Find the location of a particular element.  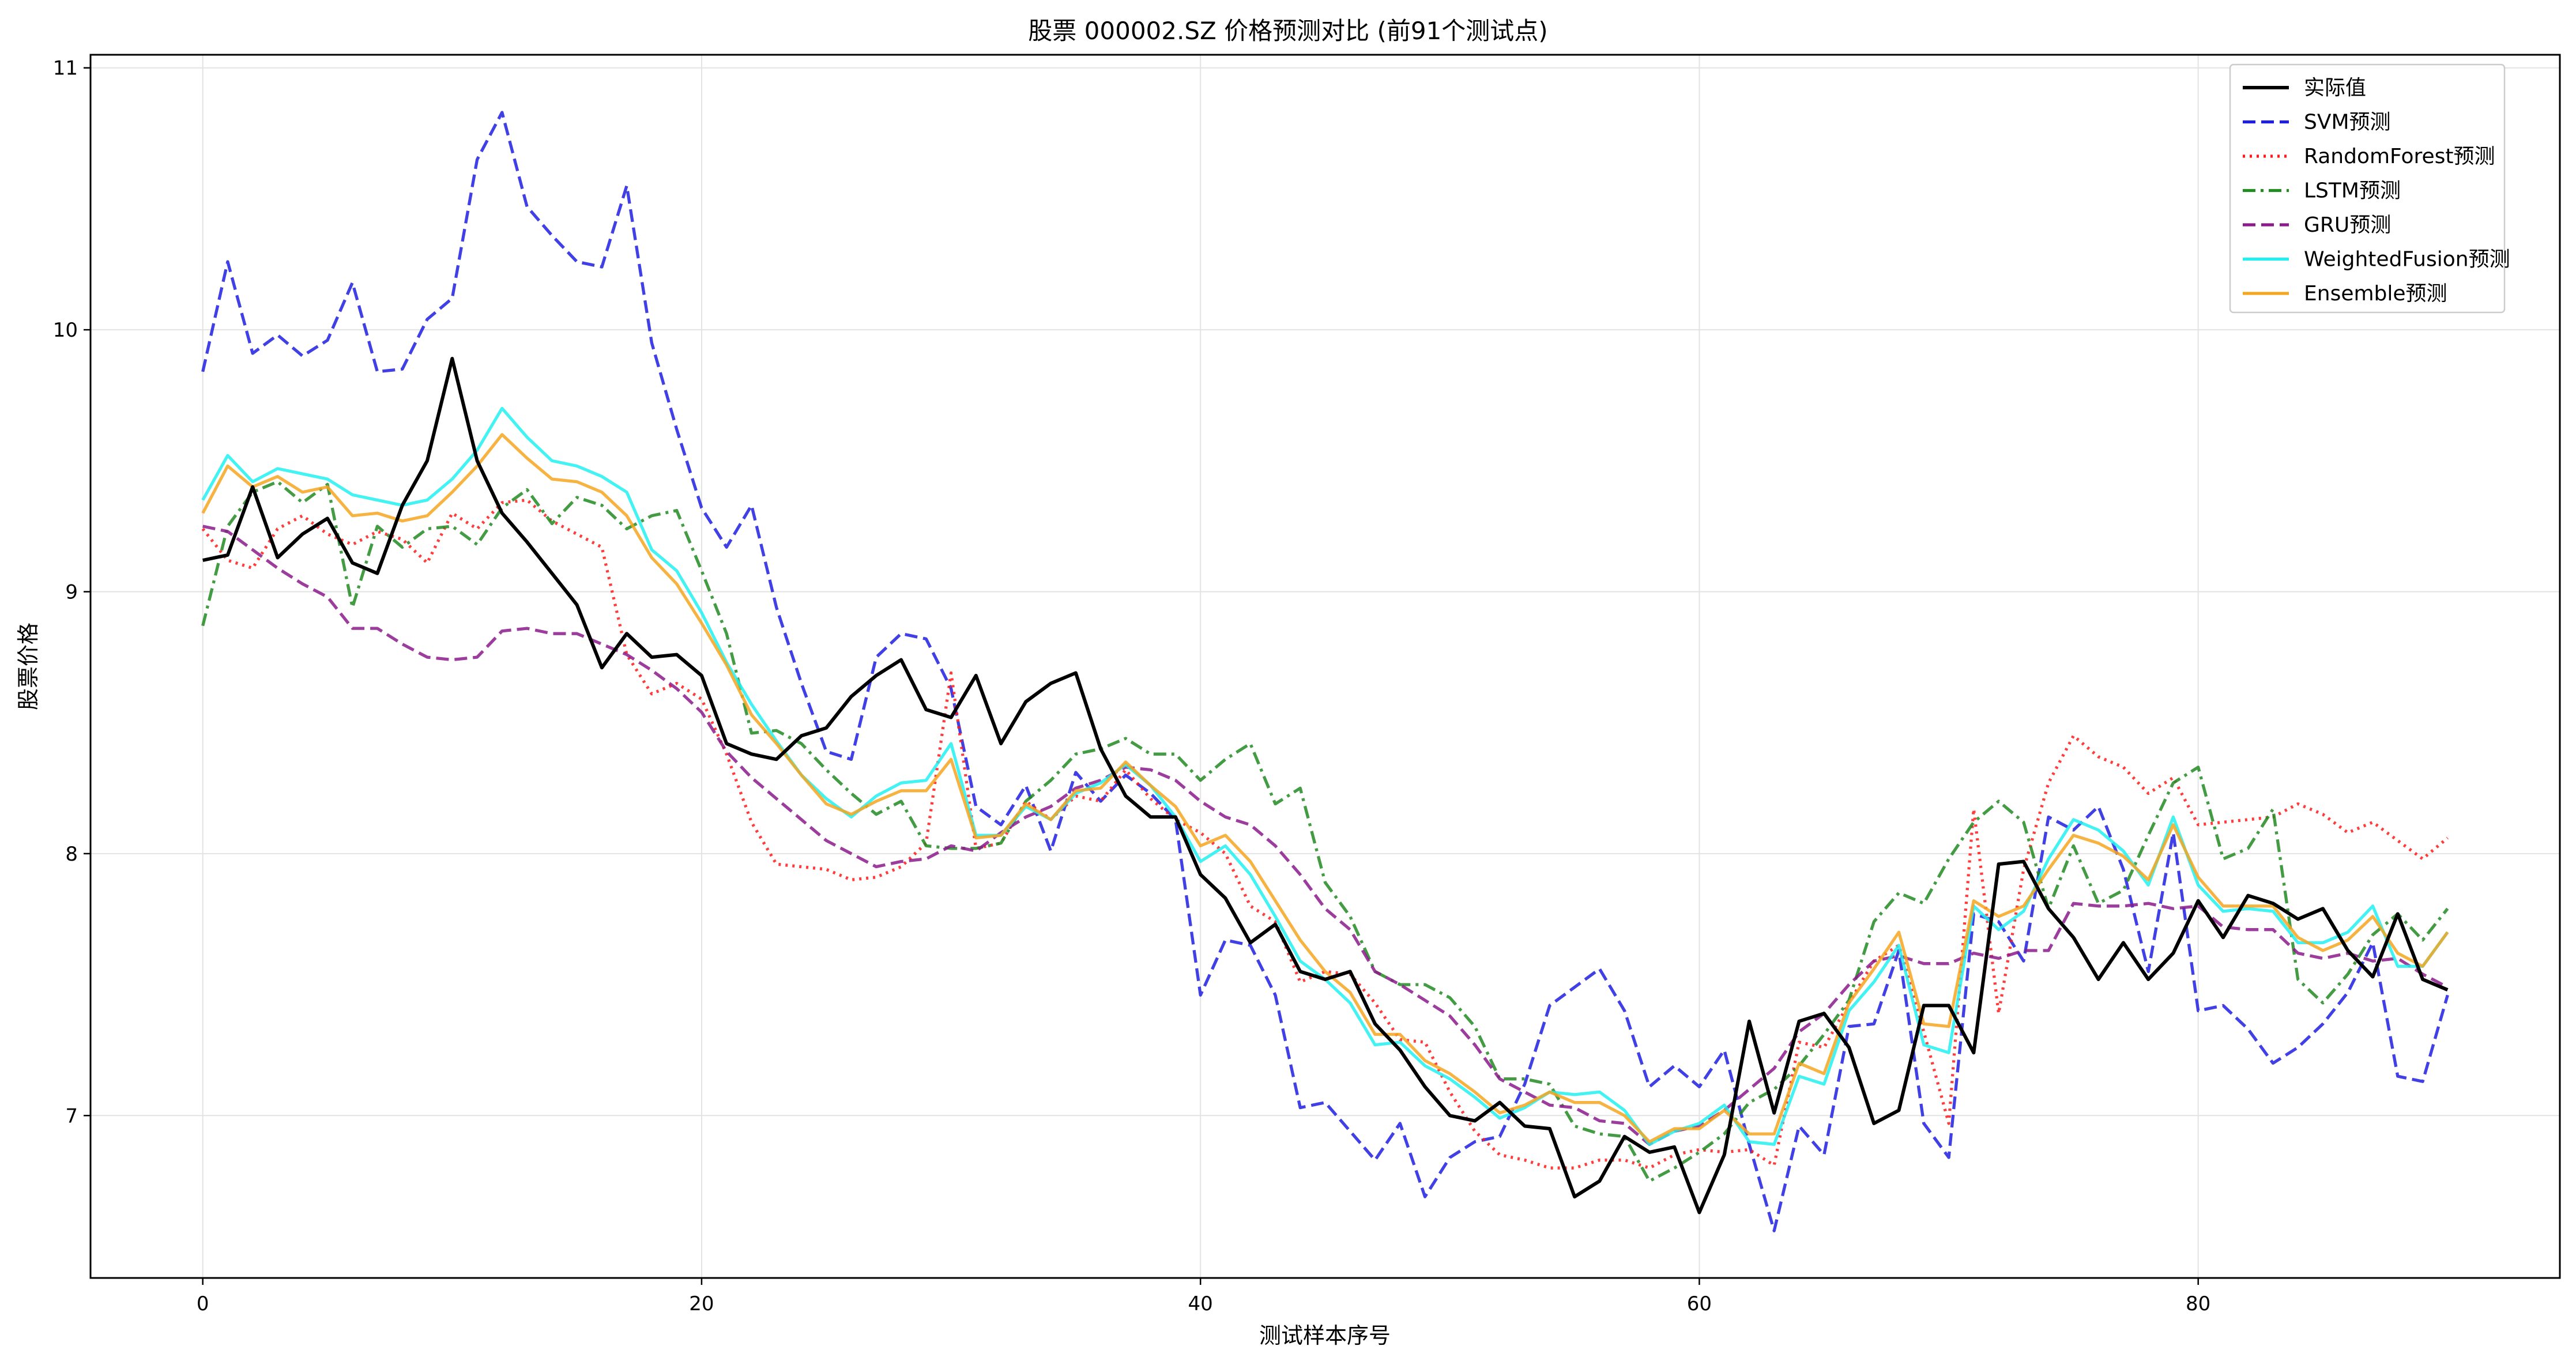

x-tick-label: 20 is located at coordinates (701, 1304).